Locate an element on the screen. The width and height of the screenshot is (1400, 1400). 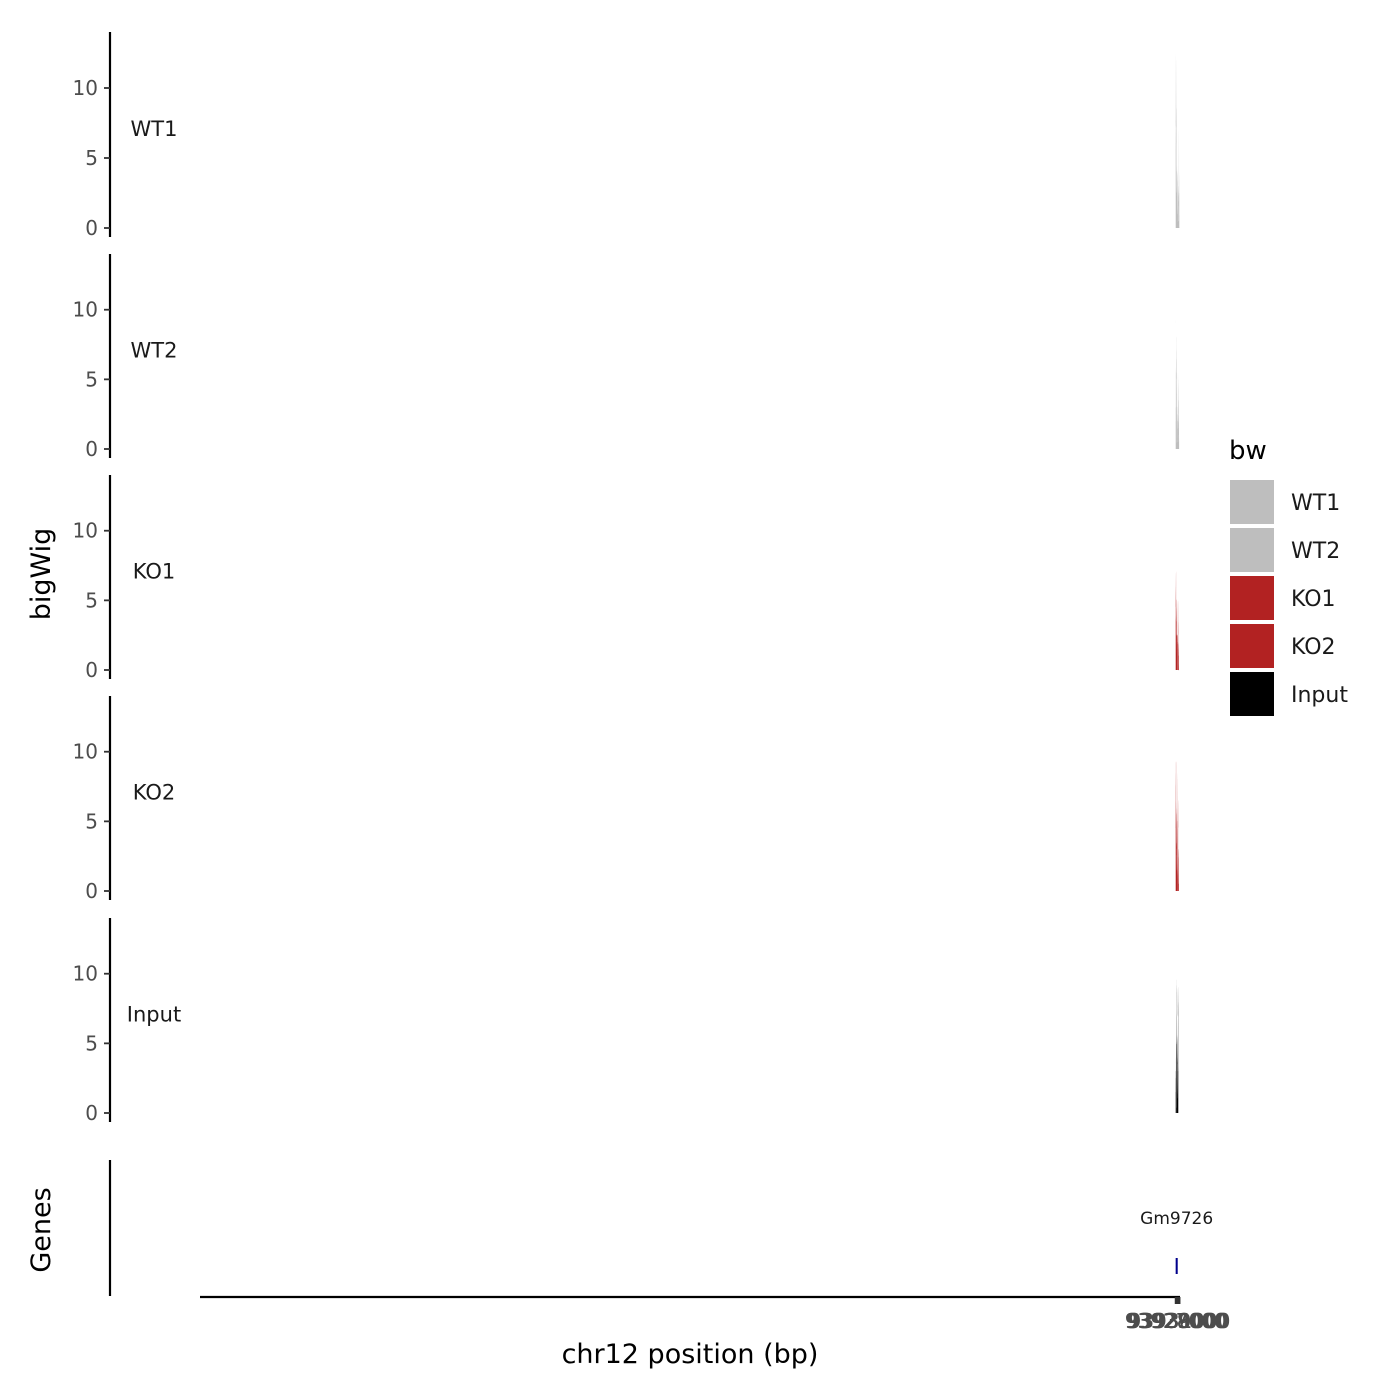
track-wt1: 0 5 10 WT1 is located at coordinates (626, 136).